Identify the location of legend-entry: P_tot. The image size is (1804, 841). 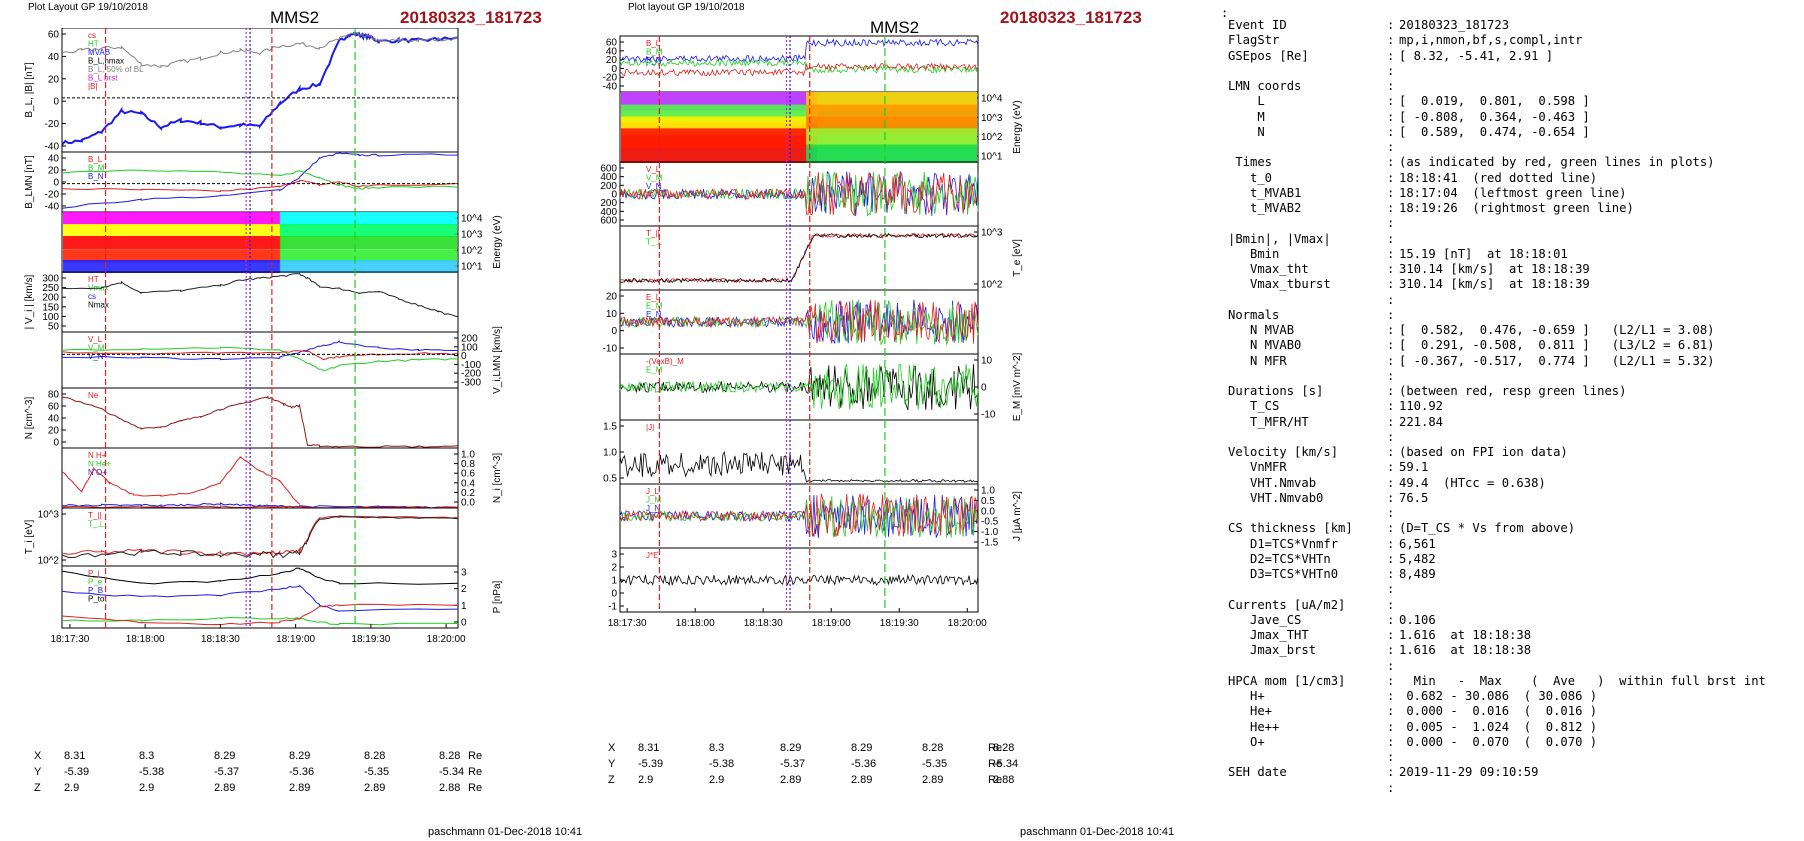
(97, 599).